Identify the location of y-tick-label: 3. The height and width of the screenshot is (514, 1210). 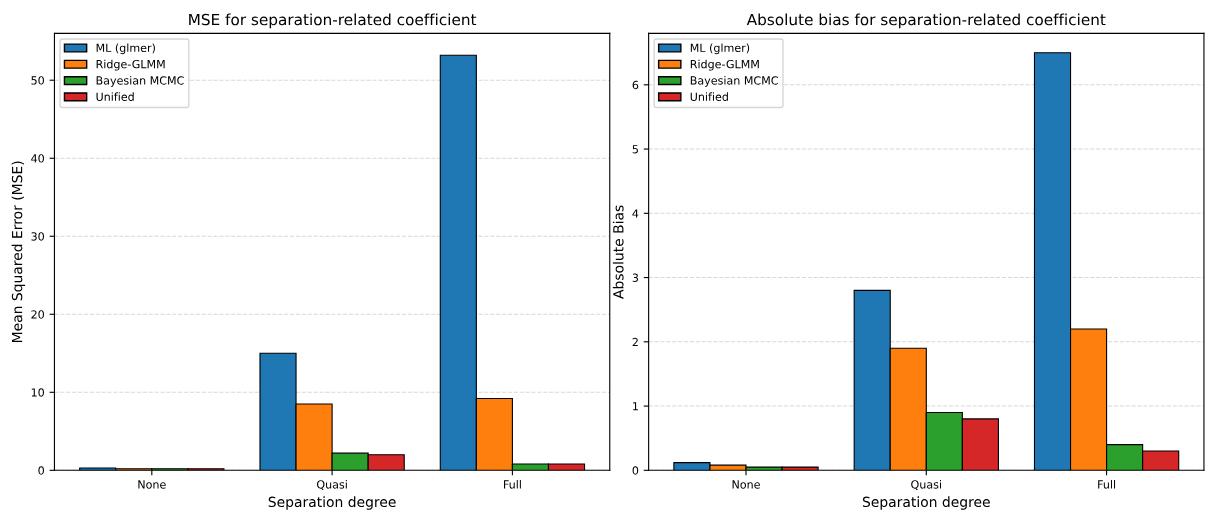
(635, 277).